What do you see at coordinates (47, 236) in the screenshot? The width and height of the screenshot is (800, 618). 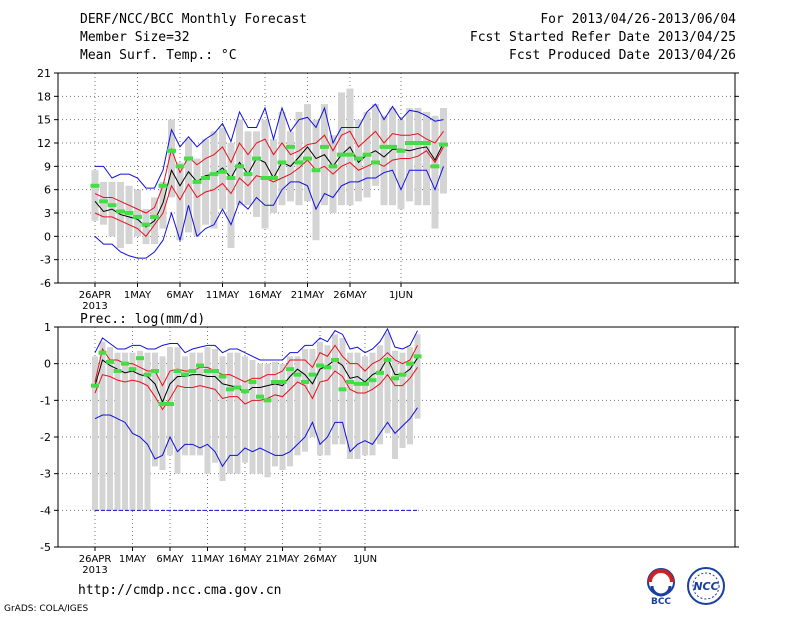 I see `y-tick-label: 0` at bounding box center [47, 236].